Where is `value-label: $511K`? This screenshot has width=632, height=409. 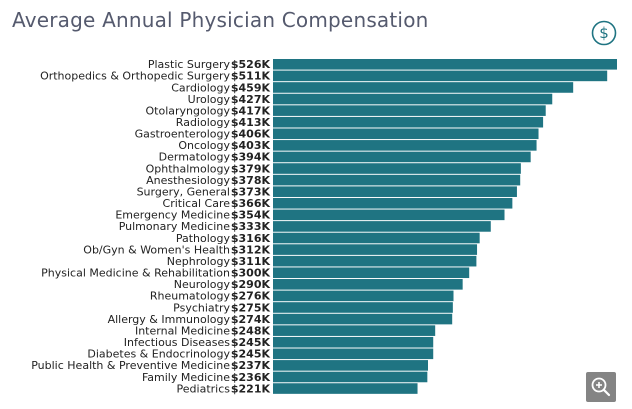
value-label: $511K is located at coordinates (251, 76).